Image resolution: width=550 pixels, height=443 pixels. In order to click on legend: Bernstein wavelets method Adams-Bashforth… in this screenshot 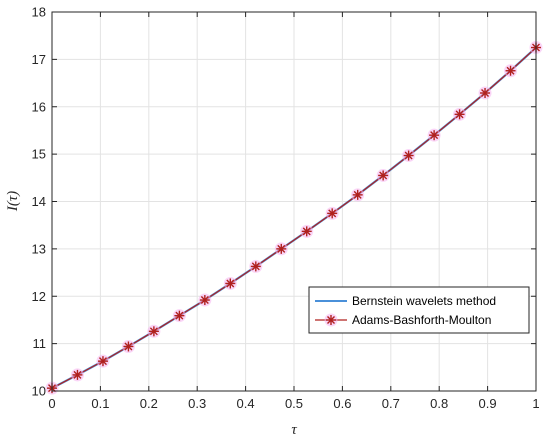, I will do `click(419, 310)`.